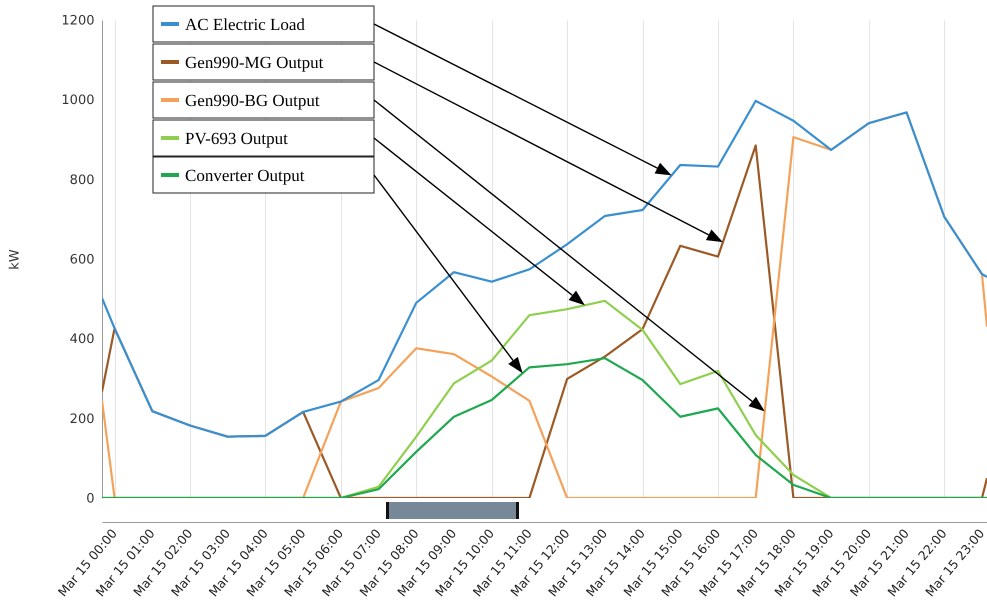 The image size is (987, 604). I want to click on legend-label: Gen990-MG Output, so click(254, 62).